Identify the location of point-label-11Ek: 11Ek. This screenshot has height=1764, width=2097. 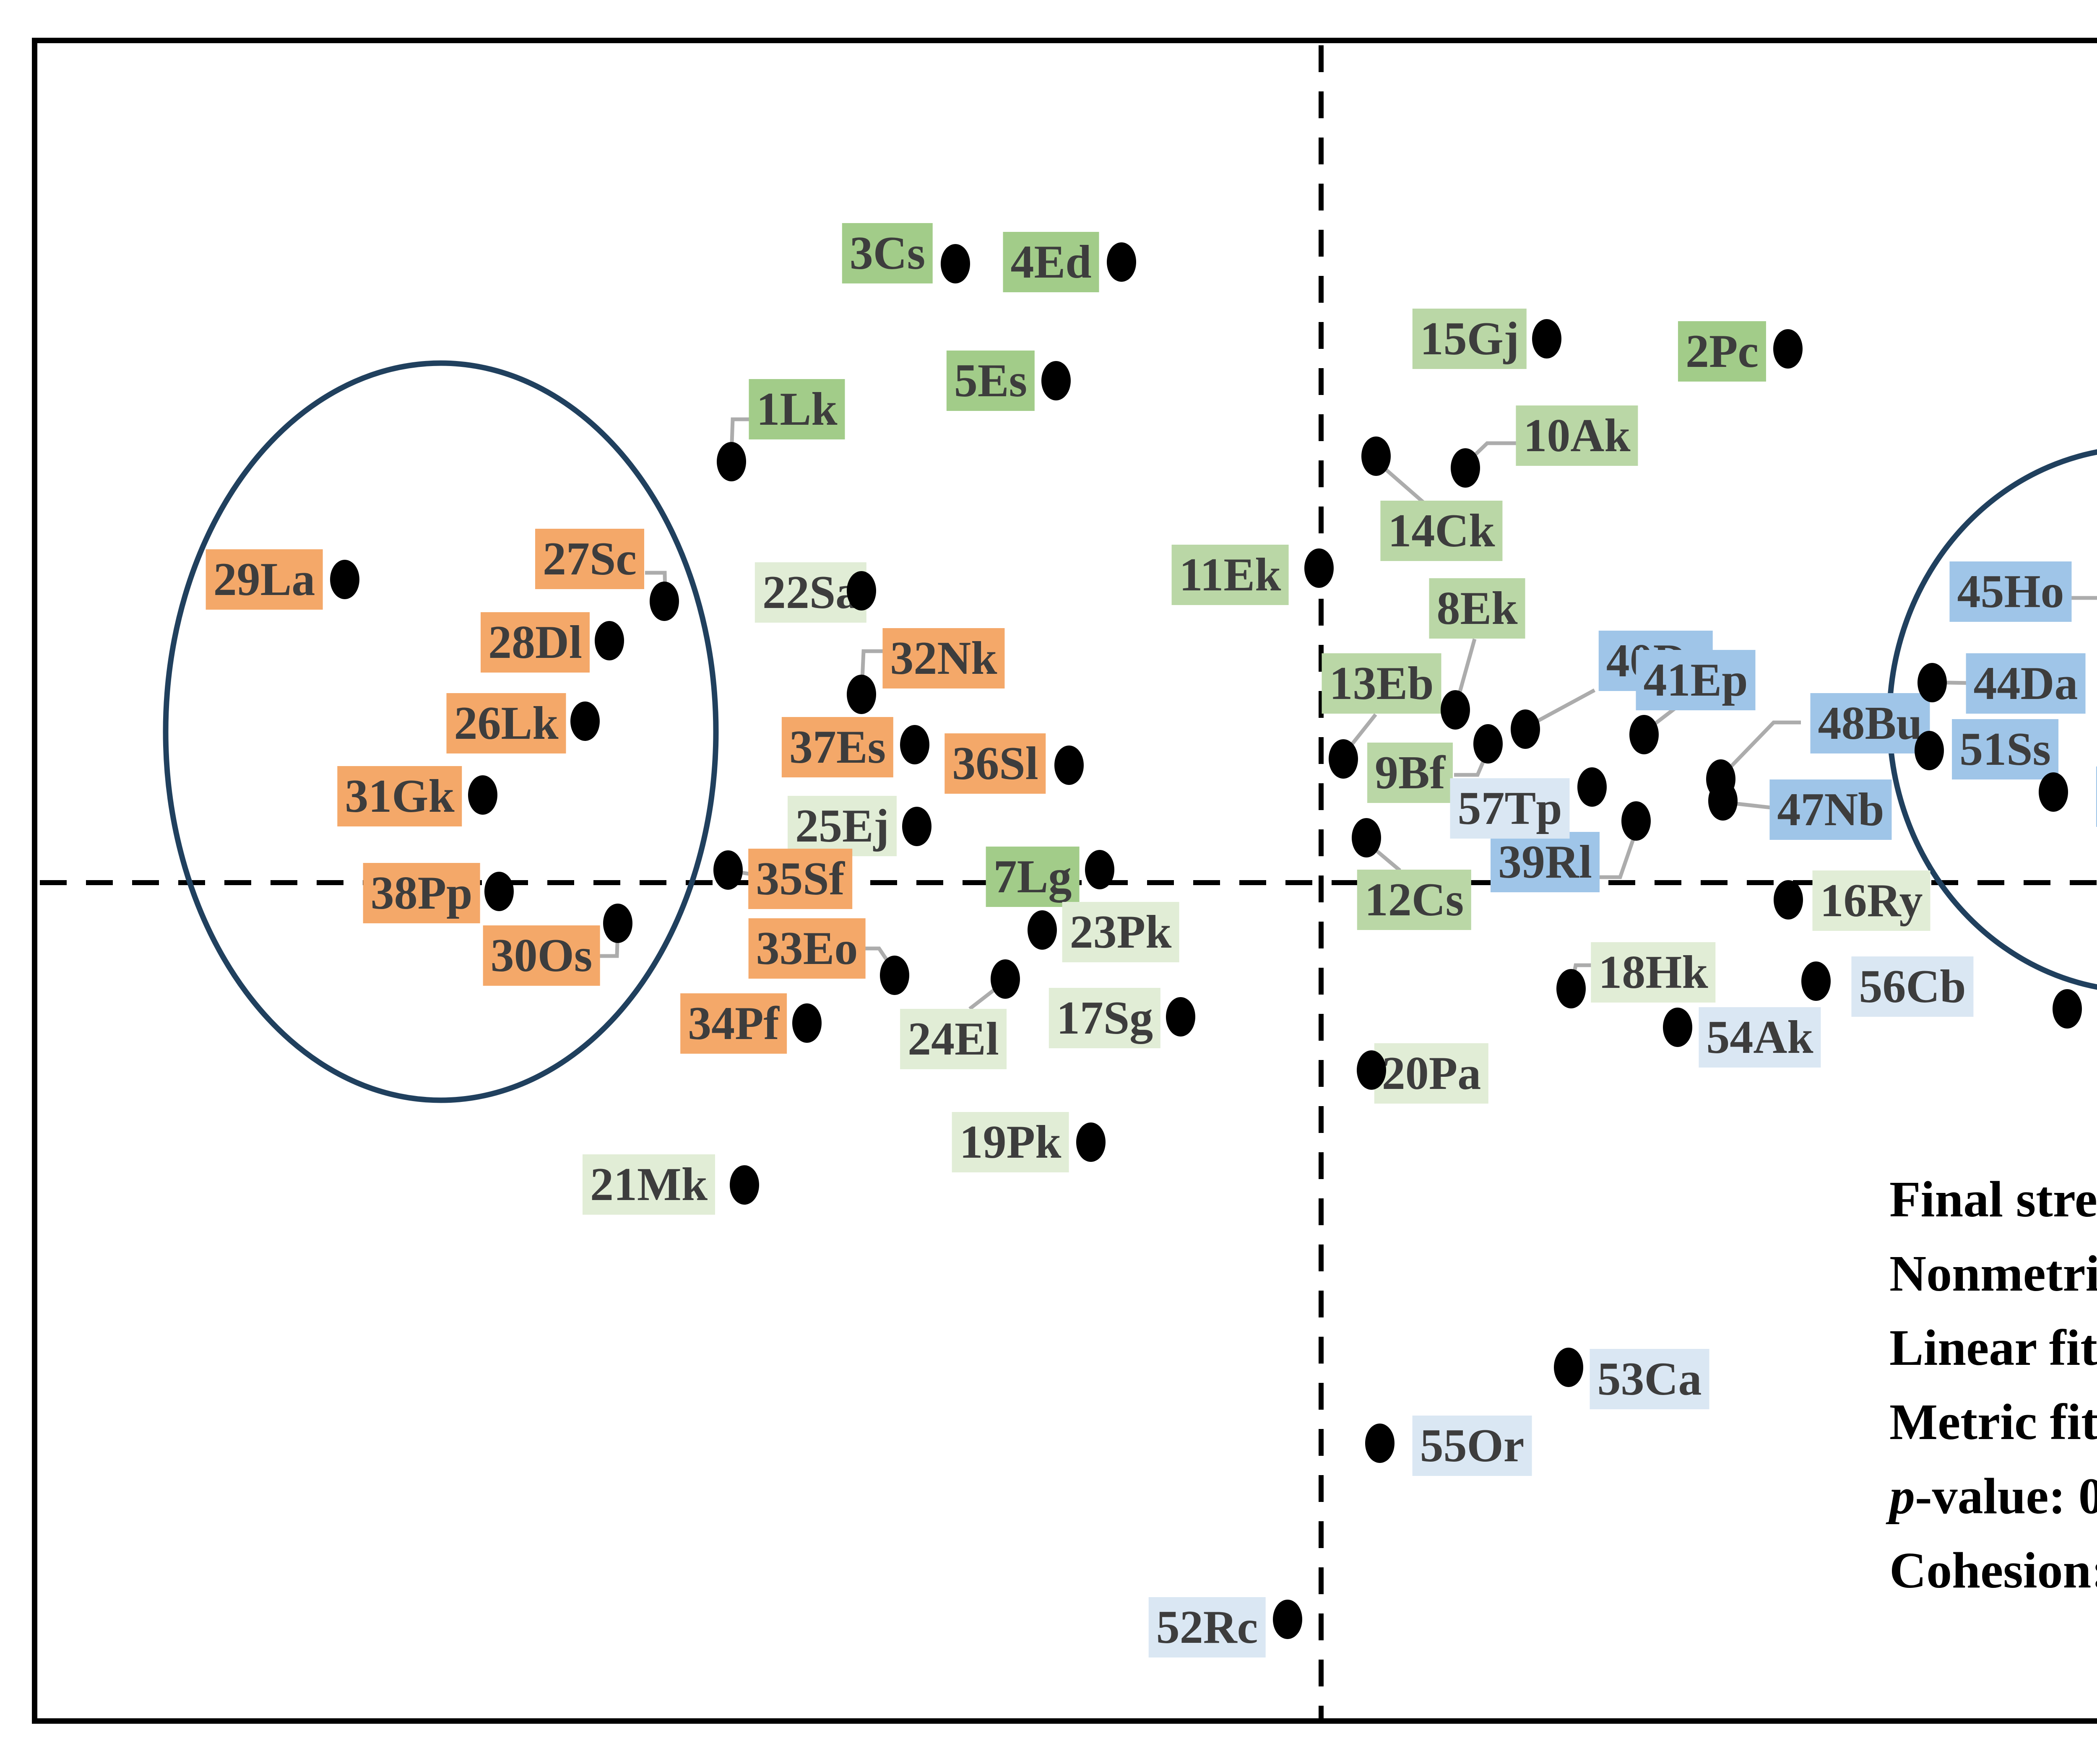
(1230, 575).